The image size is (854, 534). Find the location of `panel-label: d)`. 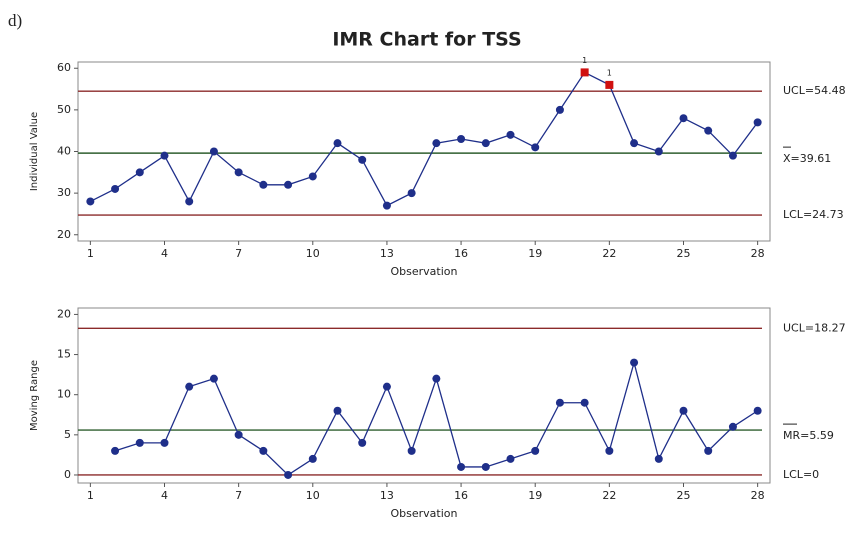

panel-label: d) is located at coordinates (15, 20).